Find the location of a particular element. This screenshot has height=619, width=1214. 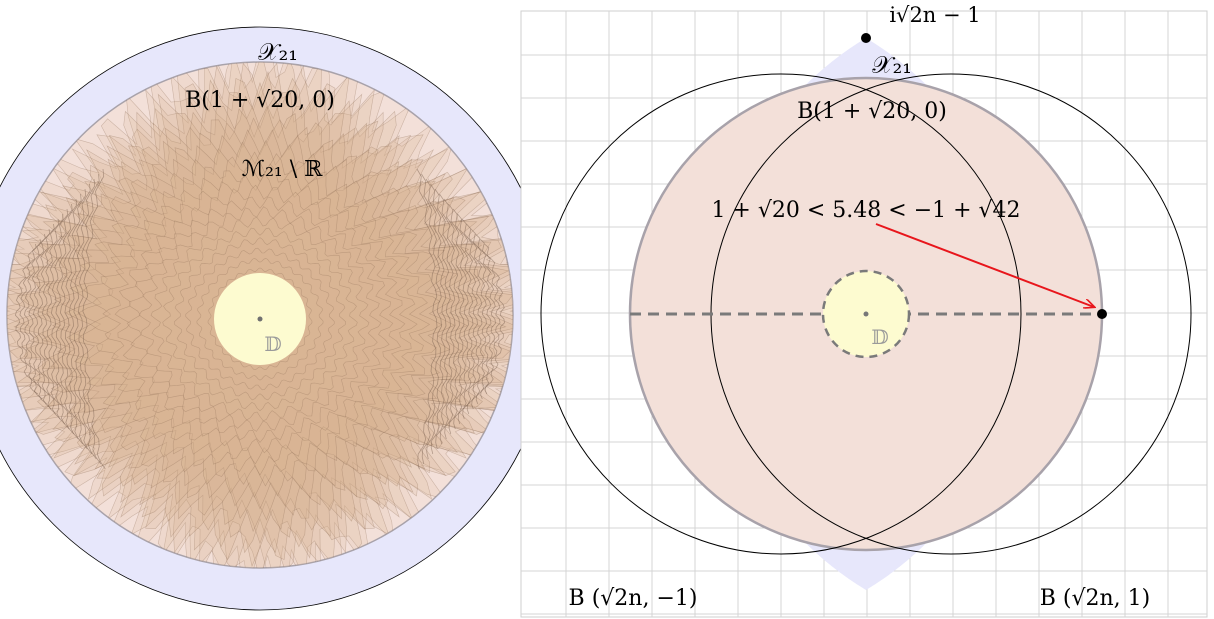

top-intersection-point is located at coordinates (866, 38).